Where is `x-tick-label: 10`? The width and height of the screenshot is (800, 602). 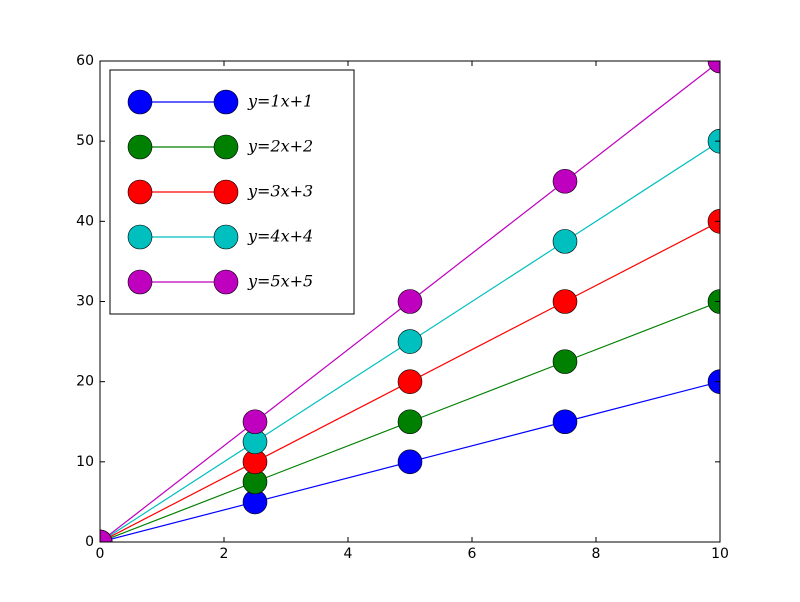
x-tick-label: 10 is located at coordinates (720, 554).